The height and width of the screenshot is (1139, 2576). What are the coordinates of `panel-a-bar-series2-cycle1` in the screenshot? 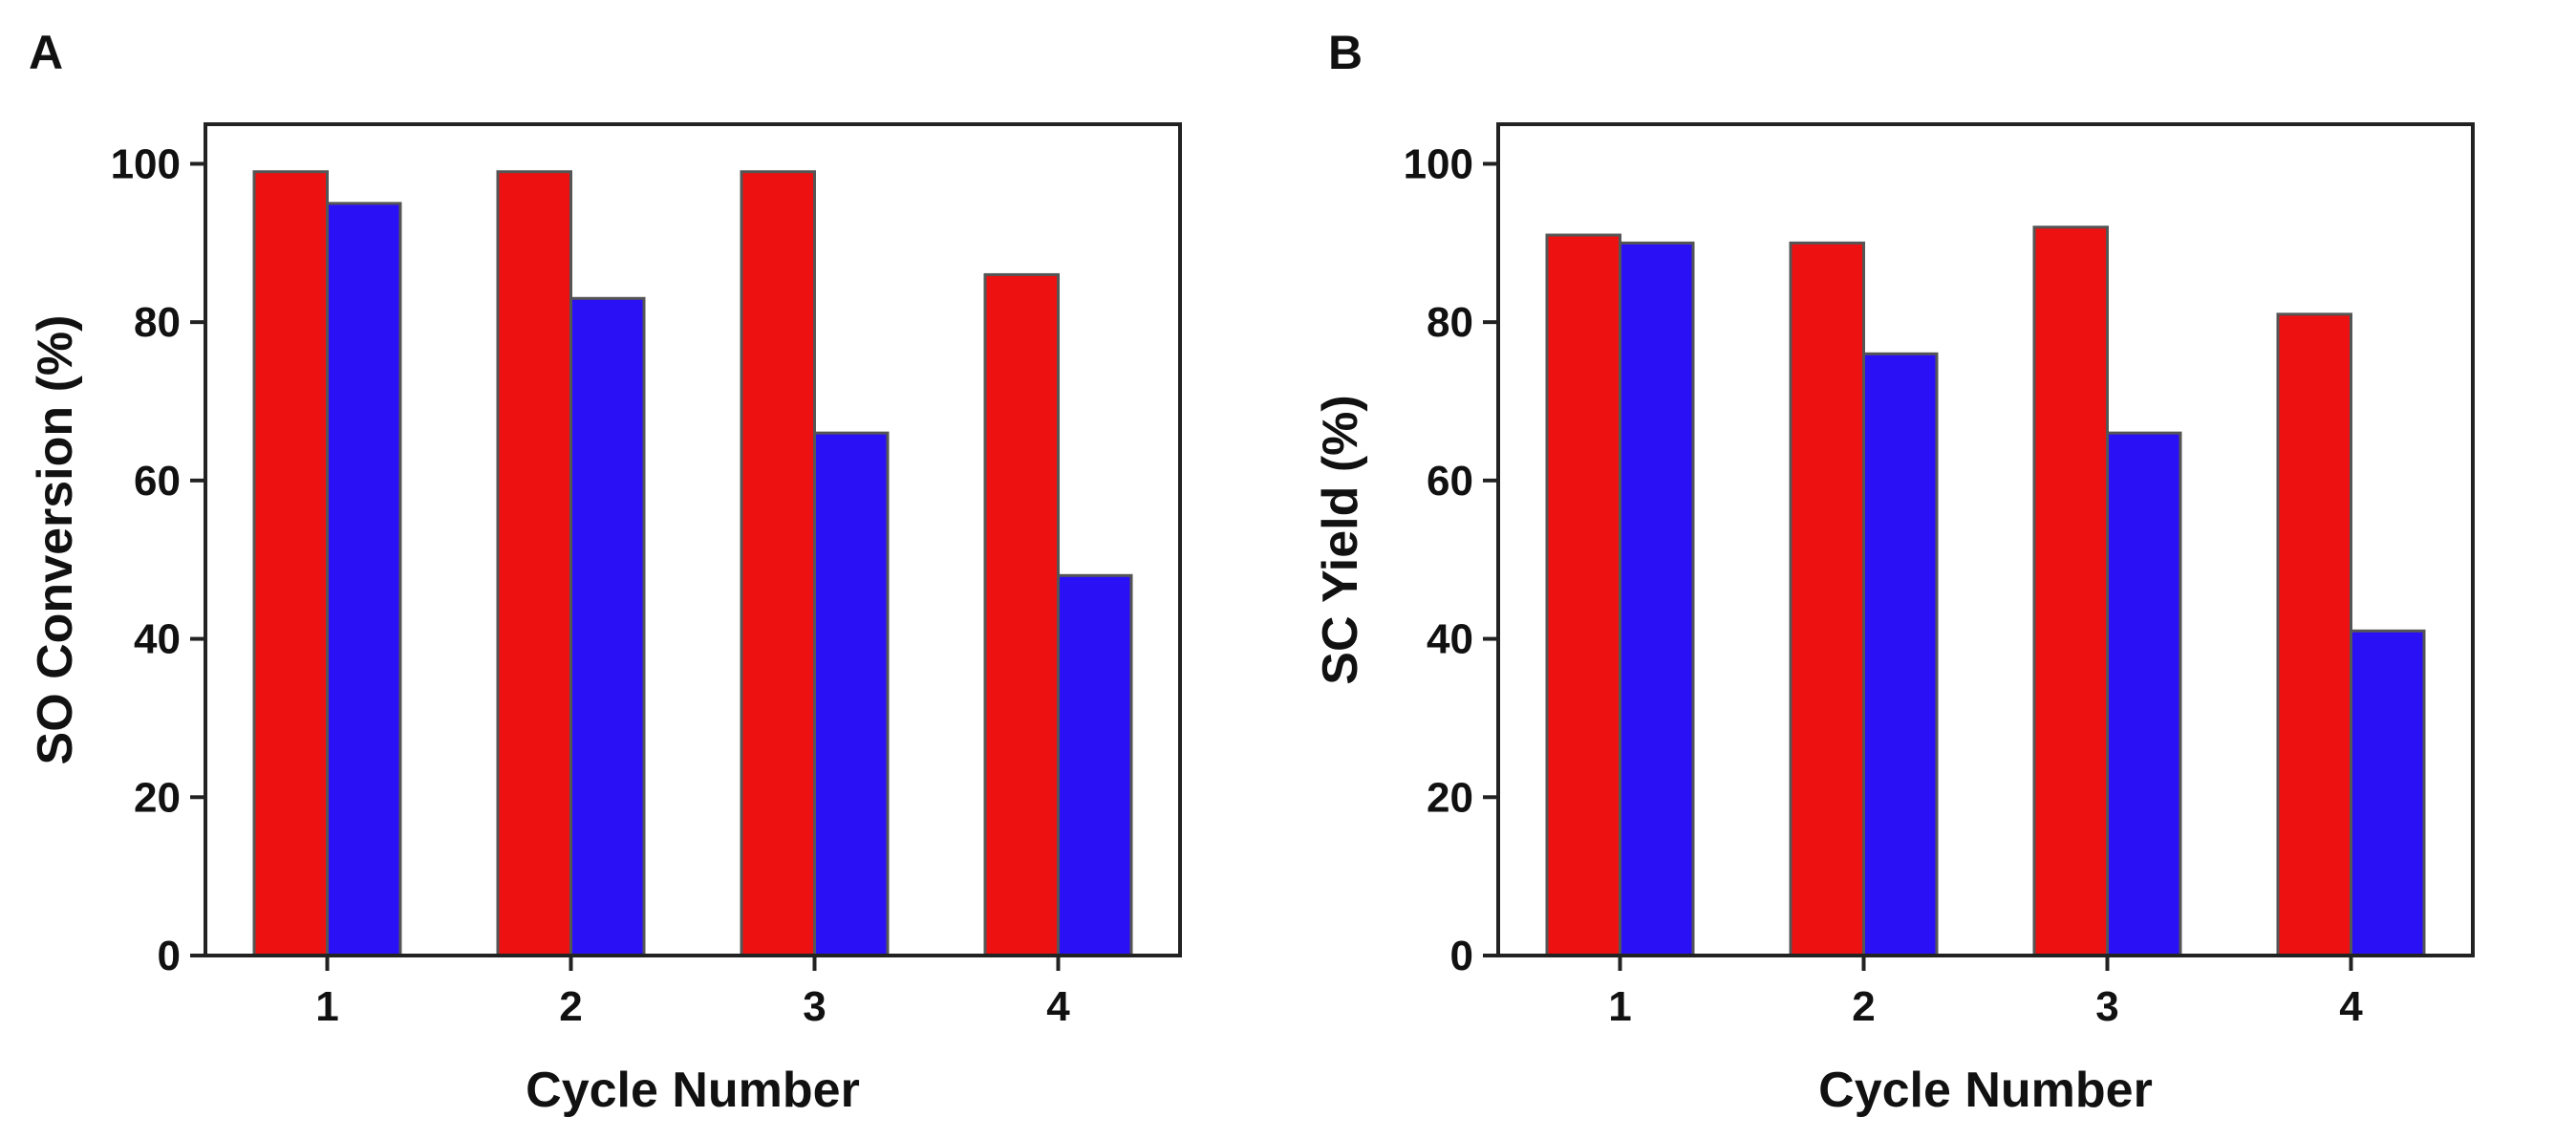 It's located at (364, 579).